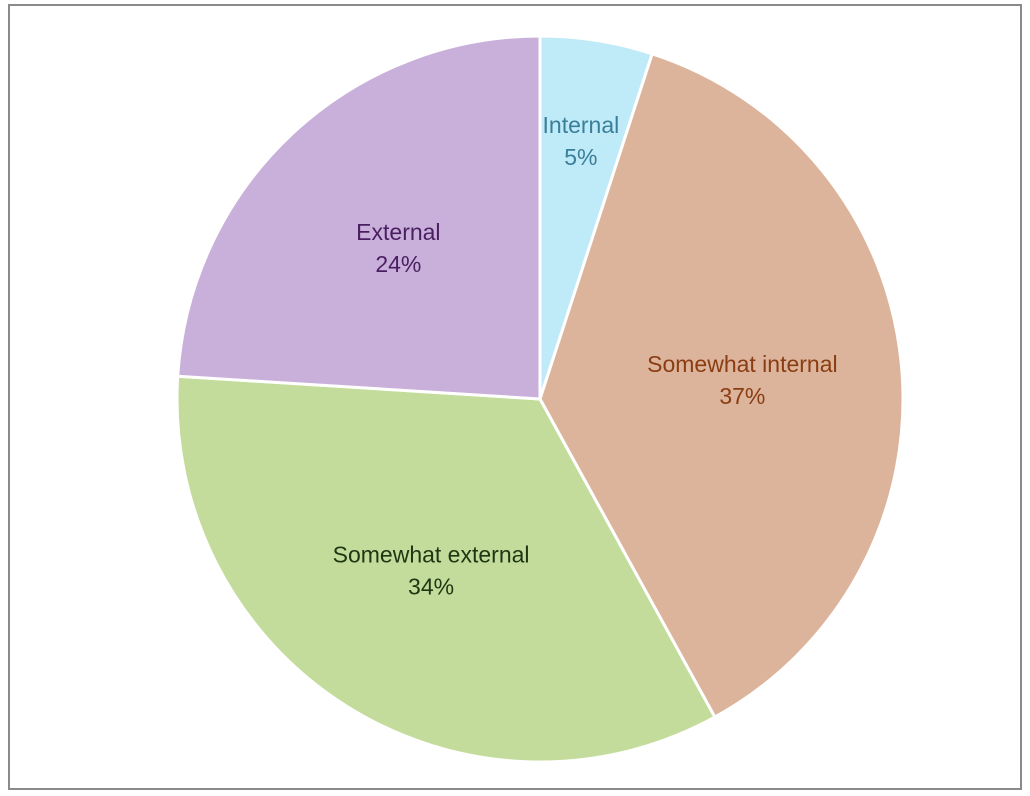 This screenshot has height=796, width=1030. Describe the element at coordinates (580, 157) in the screenshot. I see `slice-value-label: 5%` at that location.